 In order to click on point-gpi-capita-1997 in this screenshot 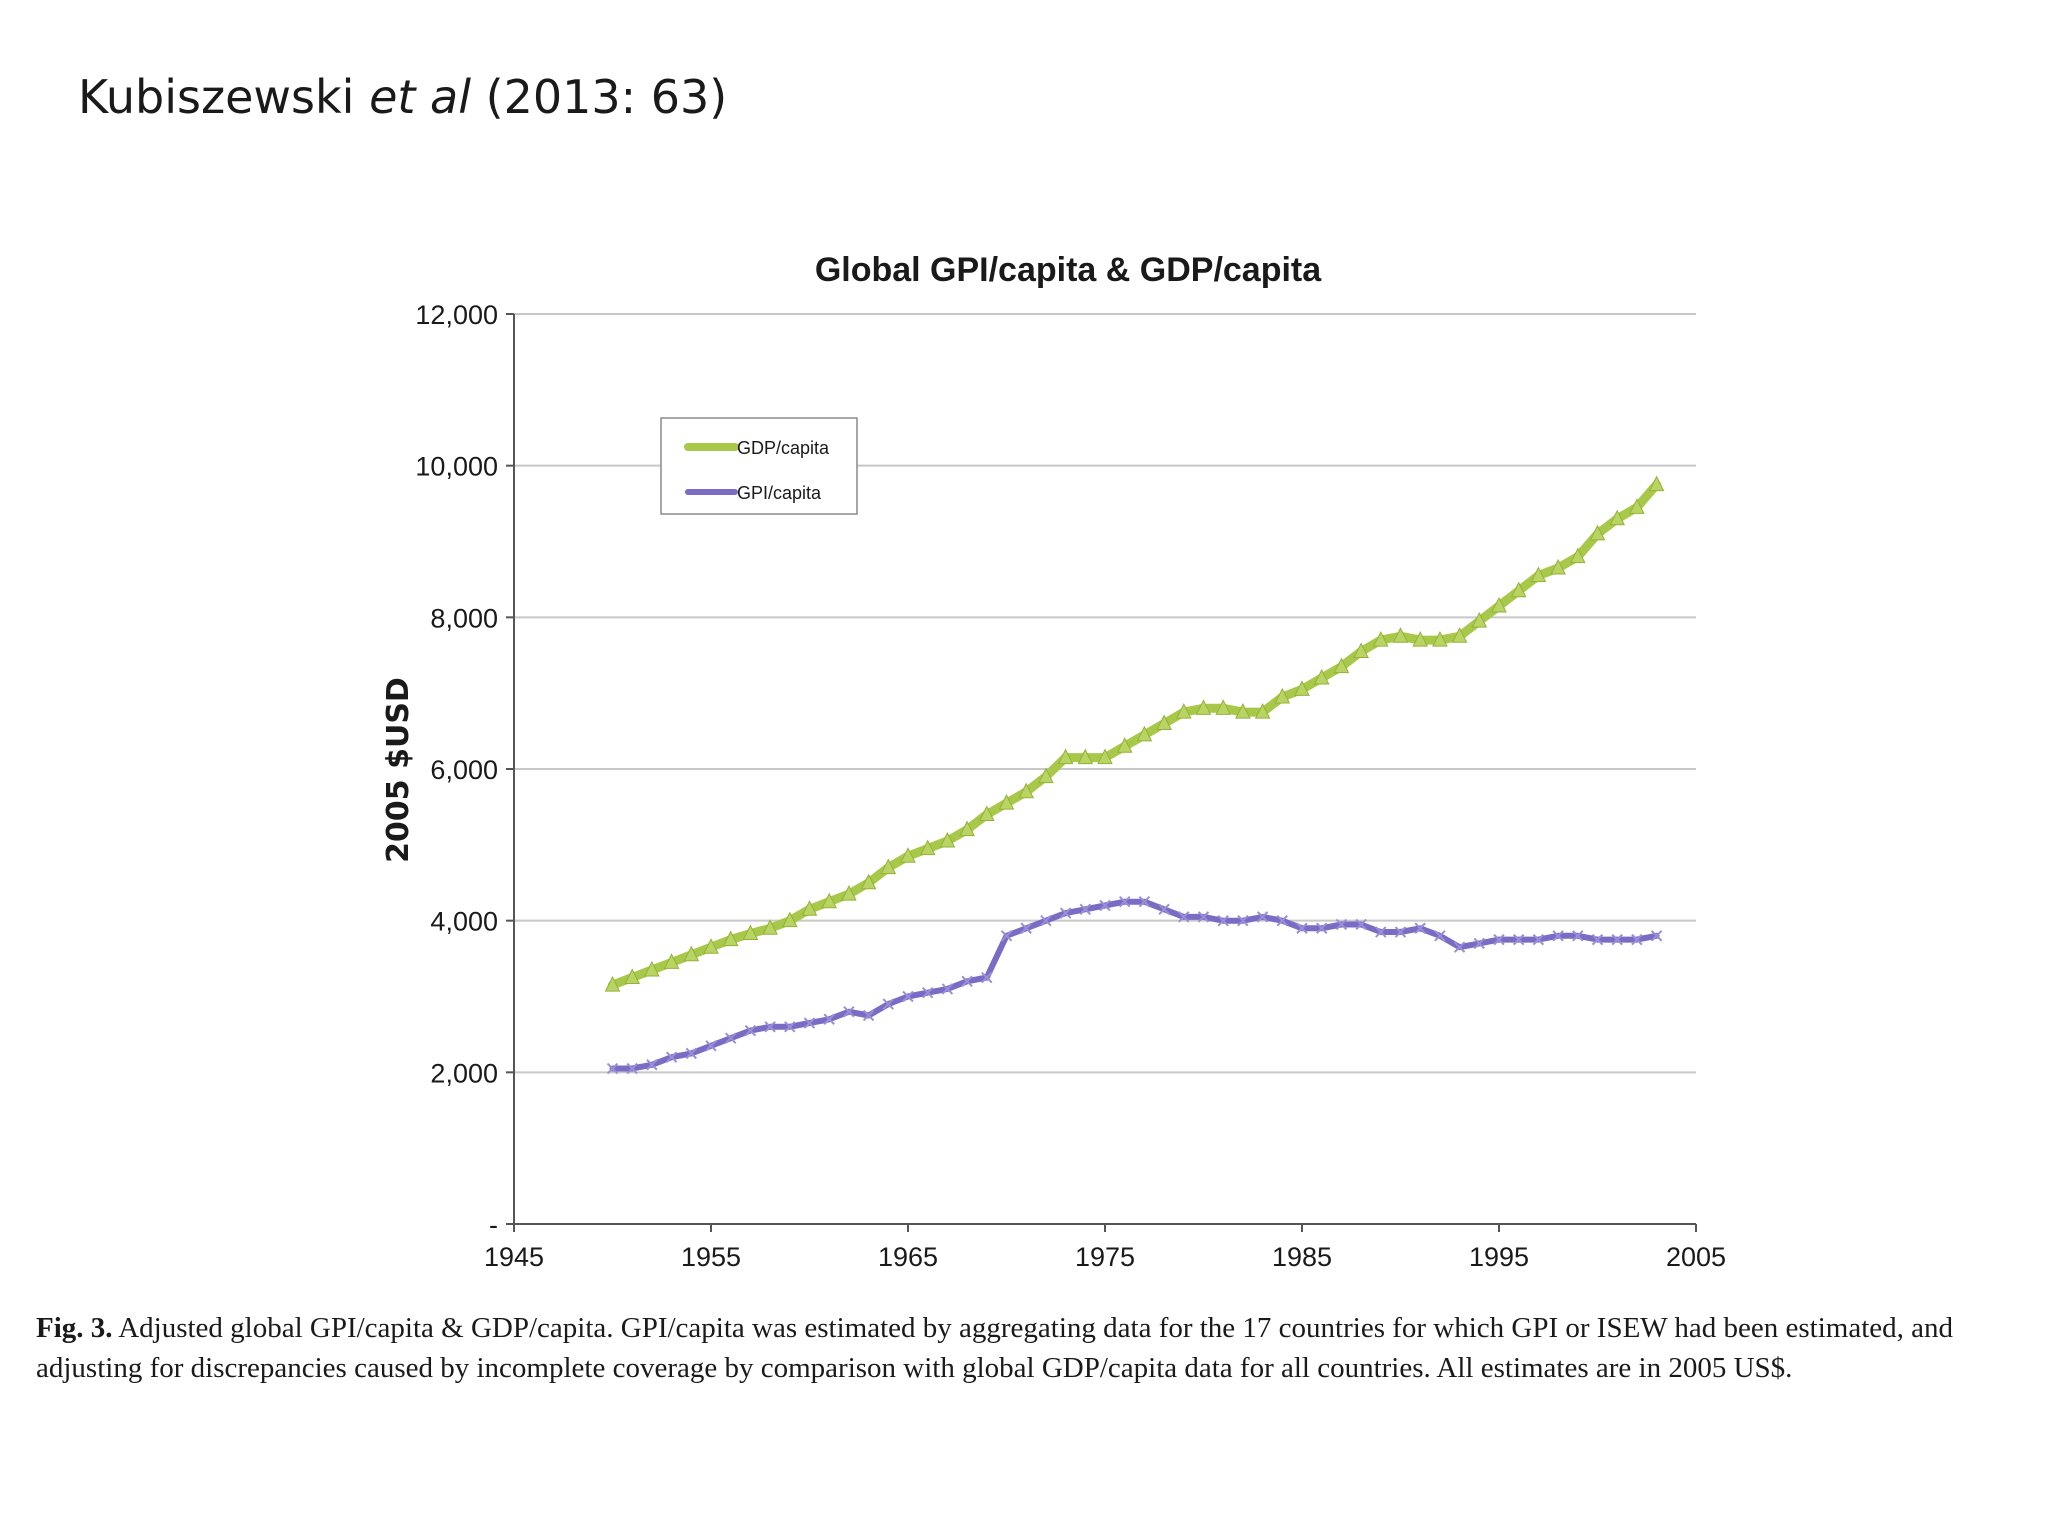, I will do `click(1538, 939)`.